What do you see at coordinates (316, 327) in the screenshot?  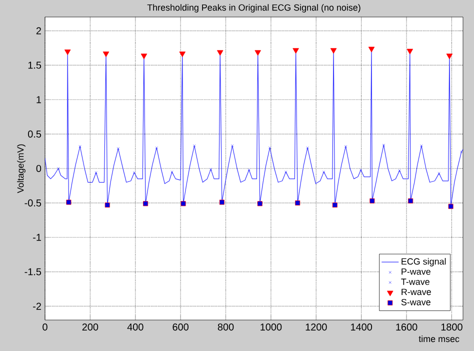 I see `x-tick-label: 1200` at bounding box center [316, 327].